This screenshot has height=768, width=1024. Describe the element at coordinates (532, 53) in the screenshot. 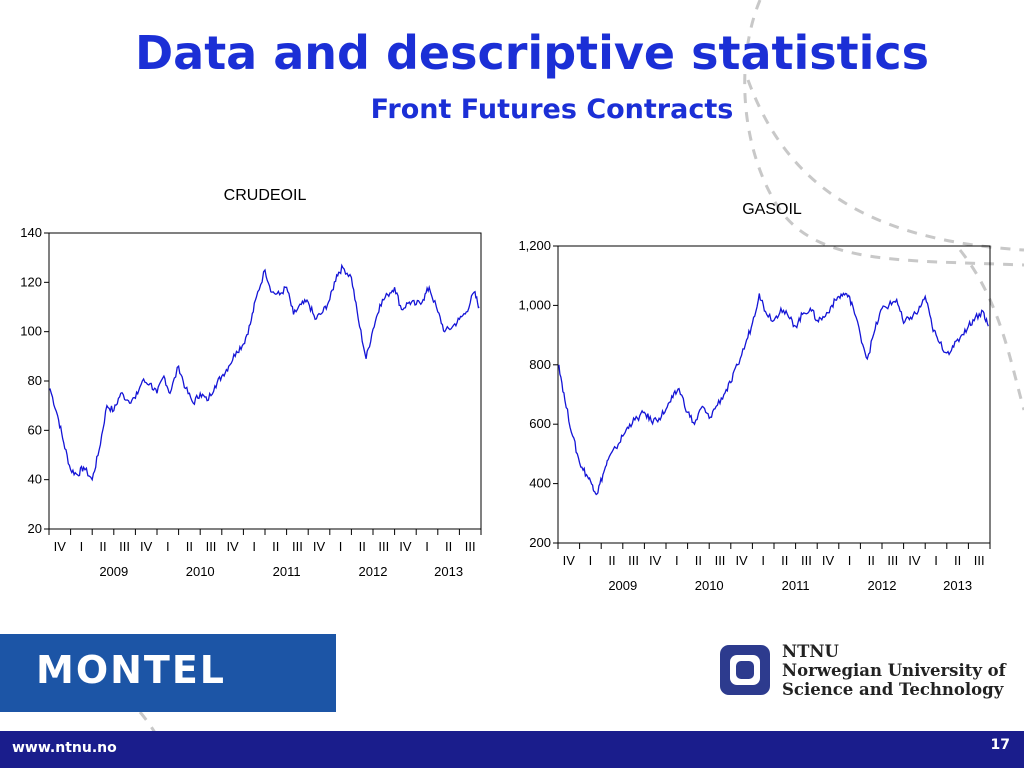

I see `slide-title: Data and descriptive statistics` at that location.